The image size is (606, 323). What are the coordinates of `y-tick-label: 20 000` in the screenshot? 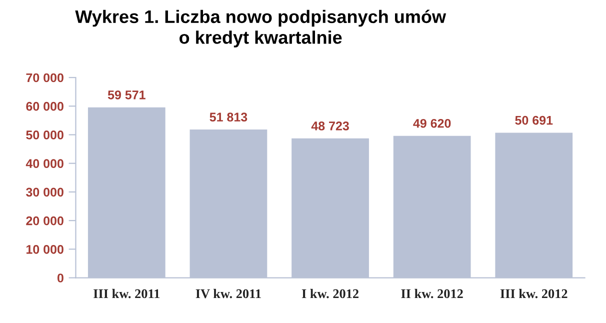 It's located at (45, 221).